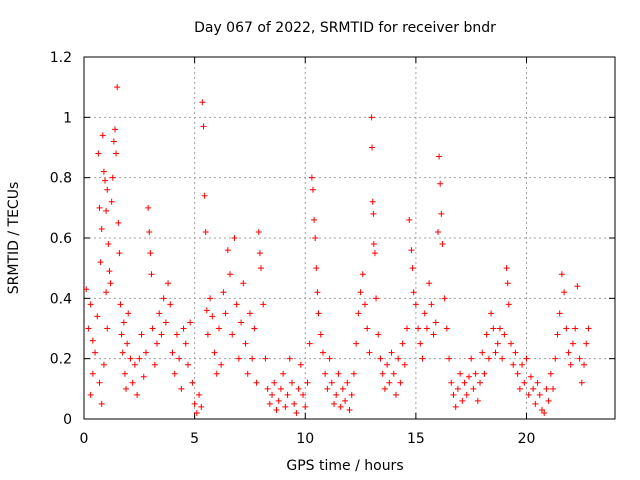  What do you see at coordinates (61, 179) in the screenshot?
I see `y-tick-label: 0.8` at bounding box center [61, 179].